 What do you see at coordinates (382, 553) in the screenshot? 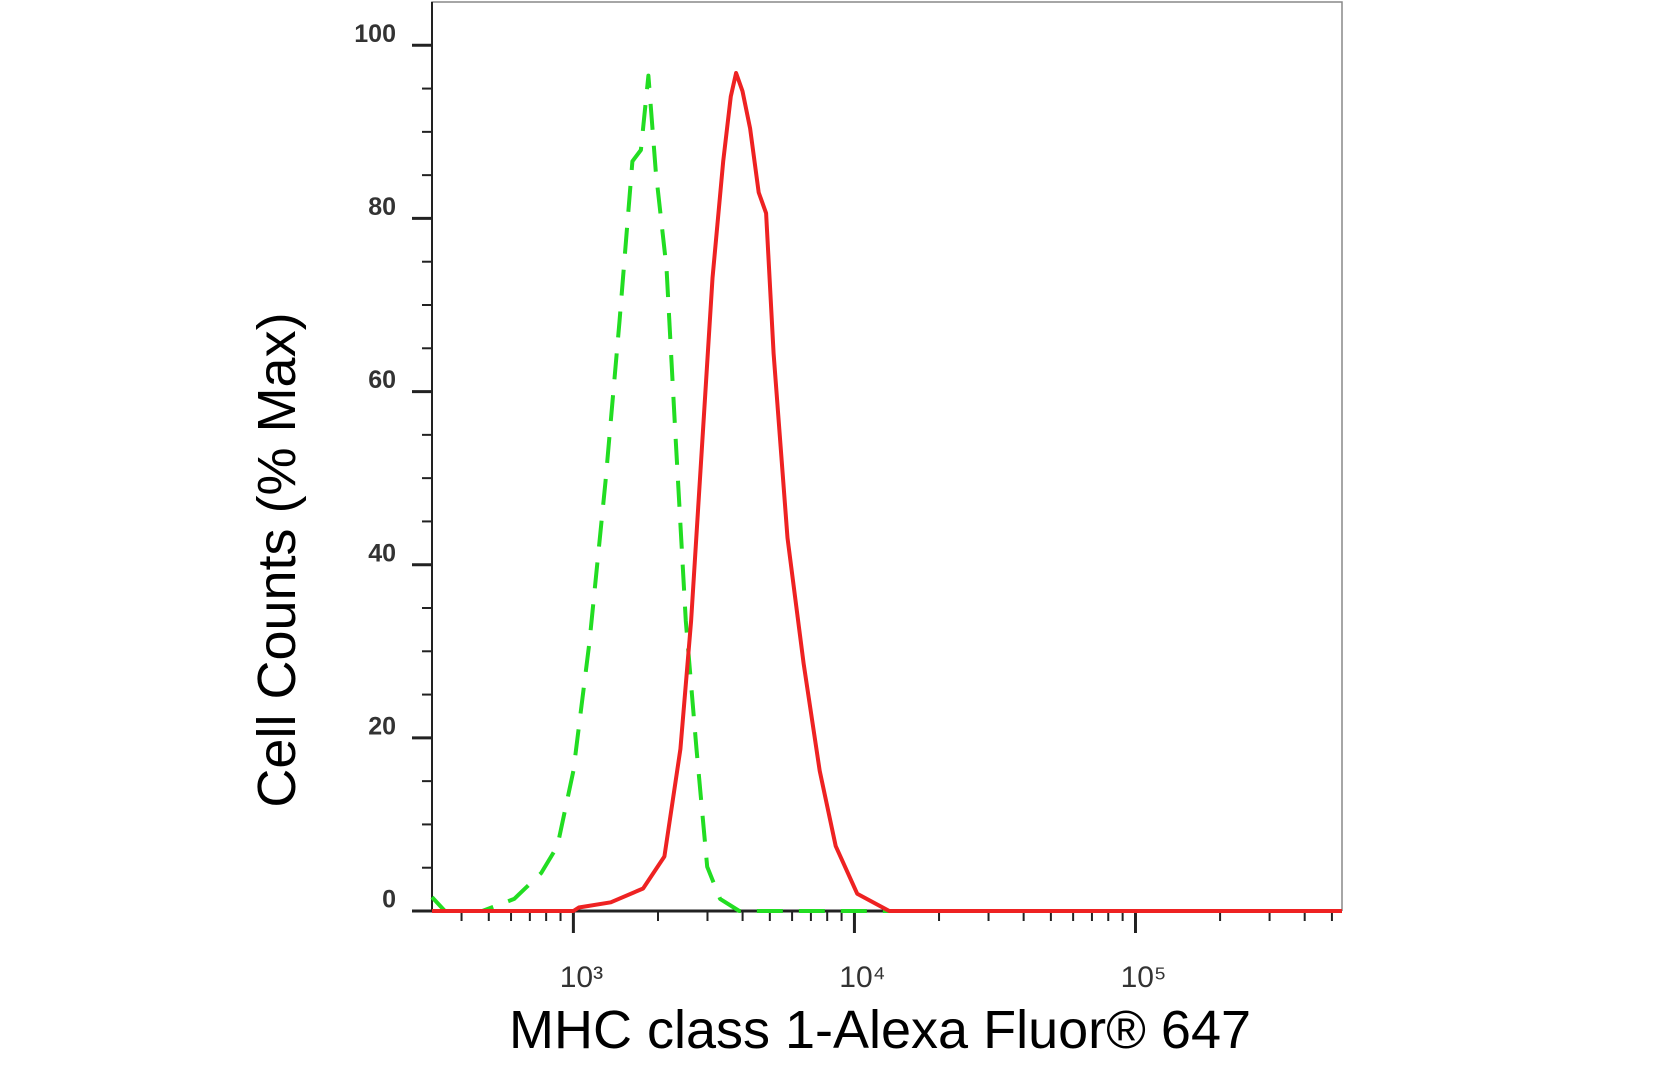
I see `y-tick-label: 40` at bounding box center [382, 553].